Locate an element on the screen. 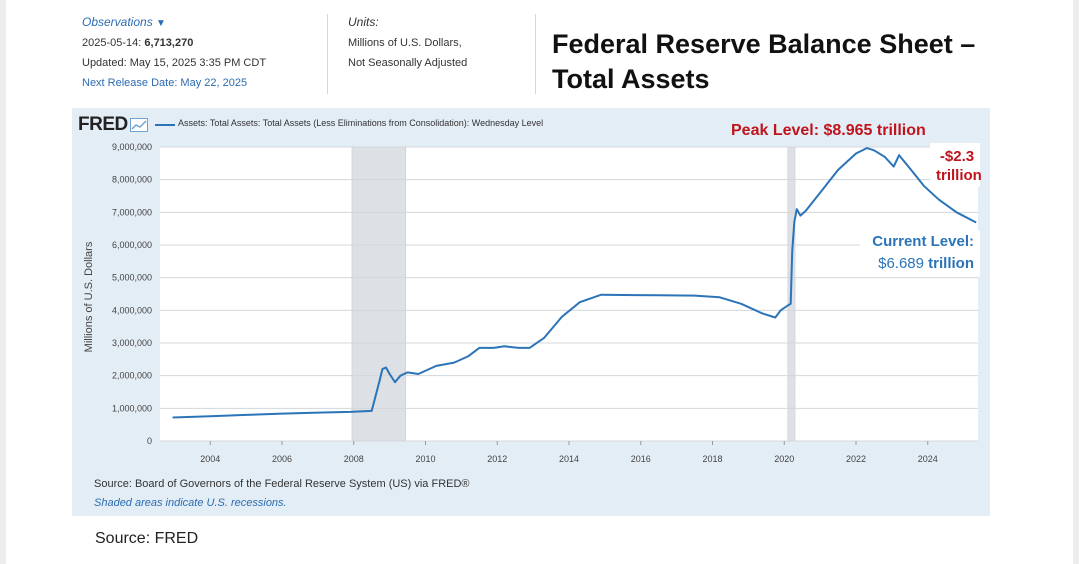 The width and height of the screenshot is (1079, 564). latest-observation: 2025-05-14: 6,713,270 is located at coordinates (137, 43).